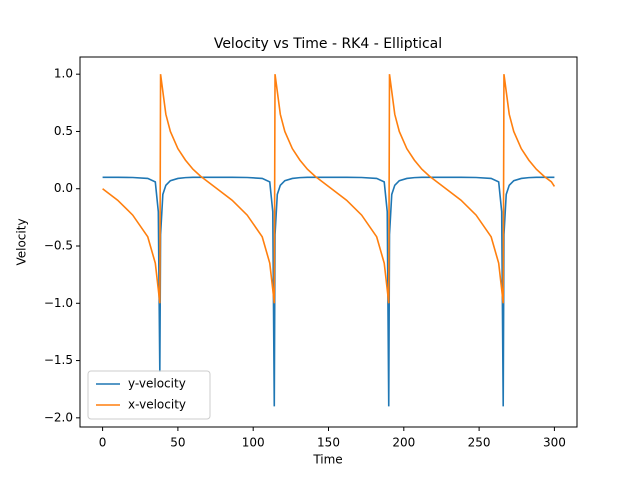 The width and height of the screenshot is (640, 480). I want to click on legend-box, so click(149, 395).